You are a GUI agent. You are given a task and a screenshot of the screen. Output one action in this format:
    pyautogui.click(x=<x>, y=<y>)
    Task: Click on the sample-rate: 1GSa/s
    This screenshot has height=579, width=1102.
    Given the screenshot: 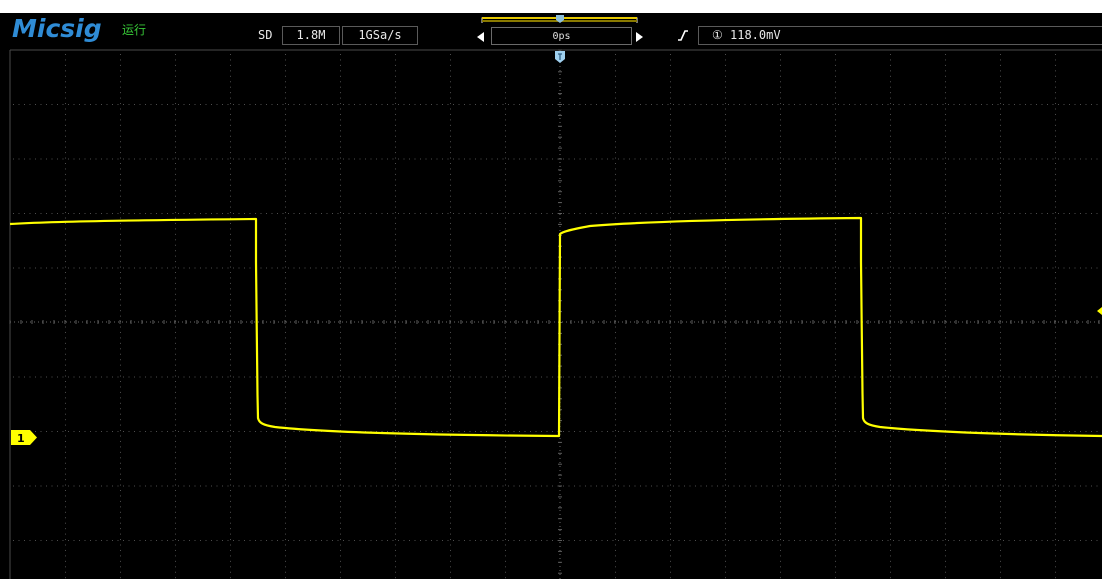 What is the action you would take?
    pyautogui.click(x=380, y=35)
    